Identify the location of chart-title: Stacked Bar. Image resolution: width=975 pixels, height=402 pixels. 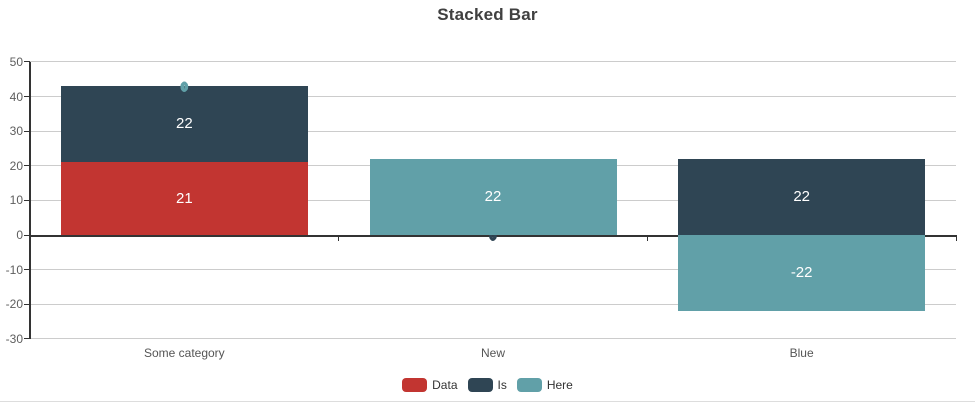
(487, 14).